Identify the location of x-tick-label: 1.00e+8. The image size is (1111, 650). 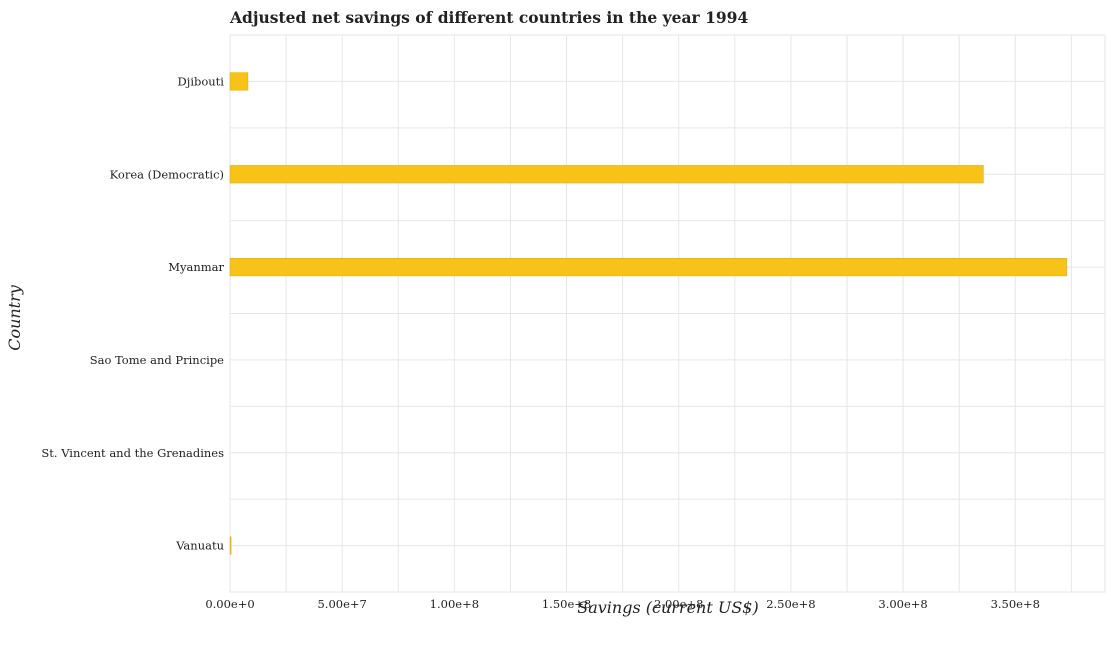
(454, 604).